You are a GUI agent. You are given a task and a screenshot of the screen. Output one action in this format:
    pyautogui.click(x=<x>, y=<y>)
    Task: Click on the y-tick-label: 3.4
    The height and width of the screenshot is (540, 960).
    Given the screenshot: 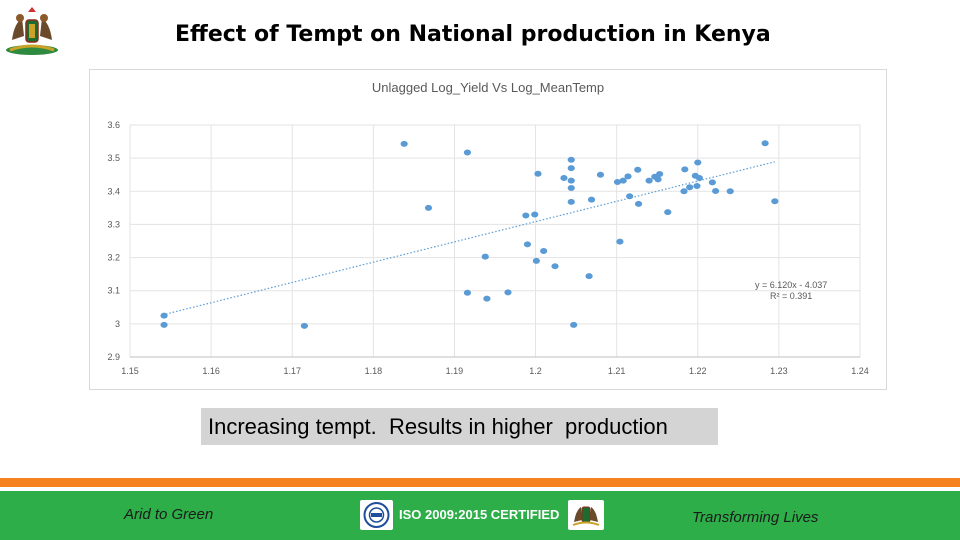 What is the action you would take?
    pyautogui.click(x=113, y=191)
    